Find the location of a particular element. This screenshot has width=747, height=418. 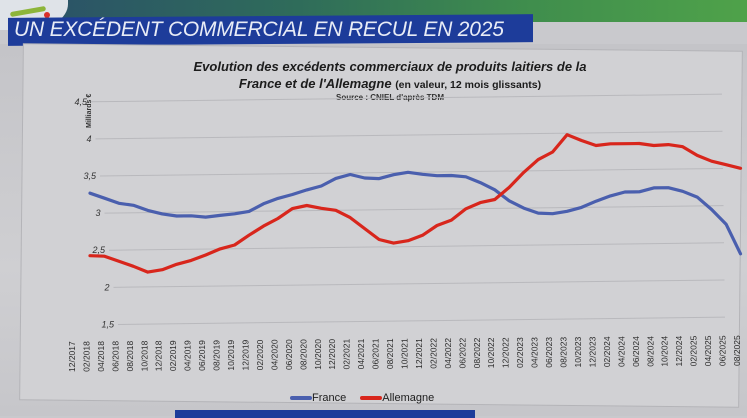

x-tick-label: 06/2022 is located at coordinates (462, 352).